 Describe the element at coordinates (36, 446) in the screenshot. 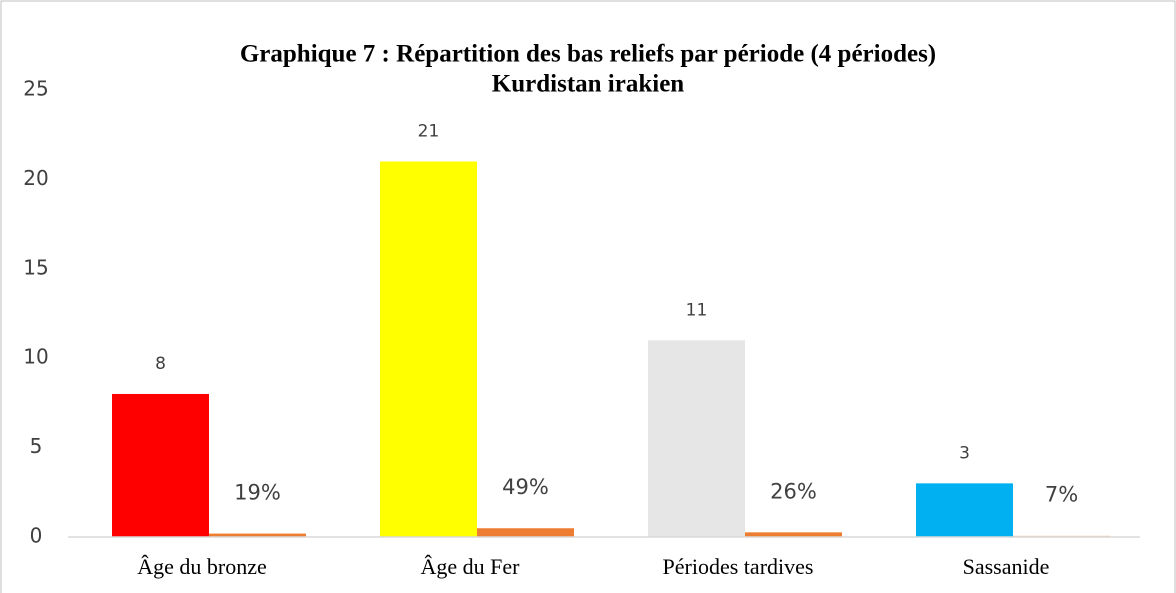

I see `y-tick-label: 5` at that location.